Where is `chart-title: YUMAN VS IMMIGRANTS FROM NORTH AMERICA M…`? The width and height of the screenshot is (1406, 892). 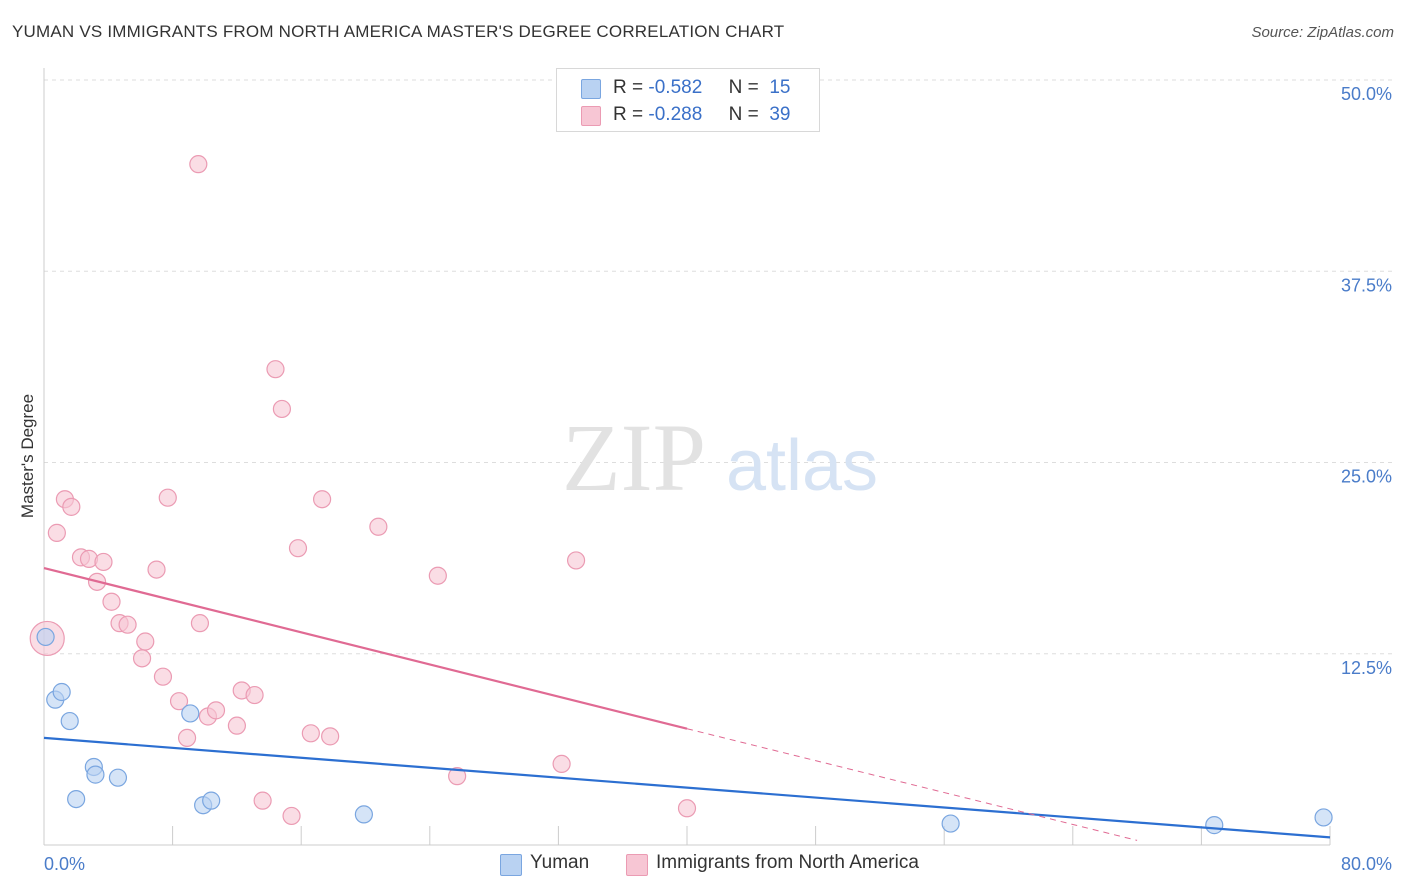
chart-title: YUMAN VS IMMIGRANTS FROM NORTH AMERICA M… is located at coordinates (398, 31).